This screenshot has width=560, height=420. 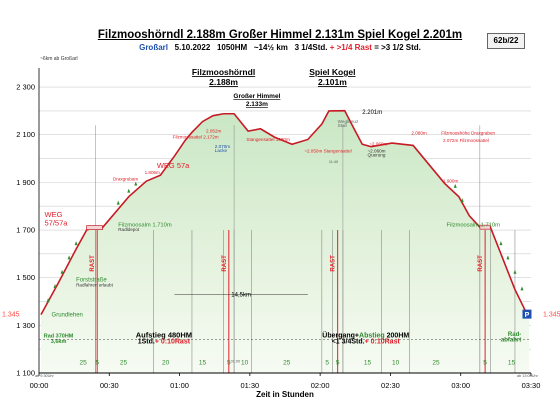 What do you see at coordinates (377, 151) in the screenshot?
I see `annotation: ~2.060m` at bounding box center [377, 151].